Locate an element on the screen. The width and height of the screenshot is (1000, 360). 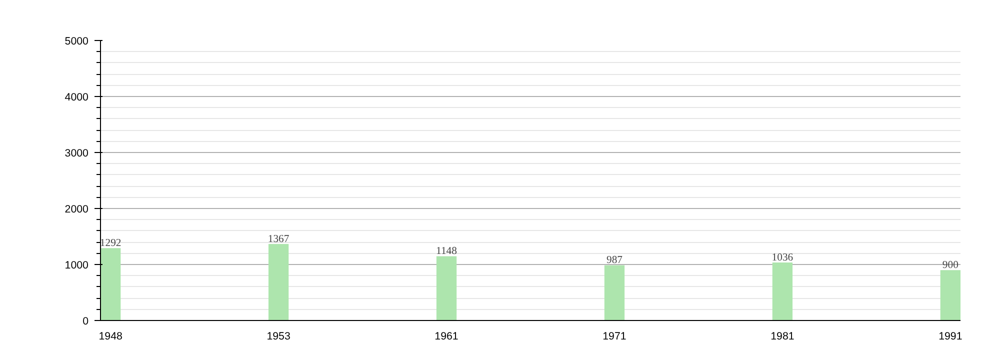
data-label: 1367 is located at coordinates (279, 239).